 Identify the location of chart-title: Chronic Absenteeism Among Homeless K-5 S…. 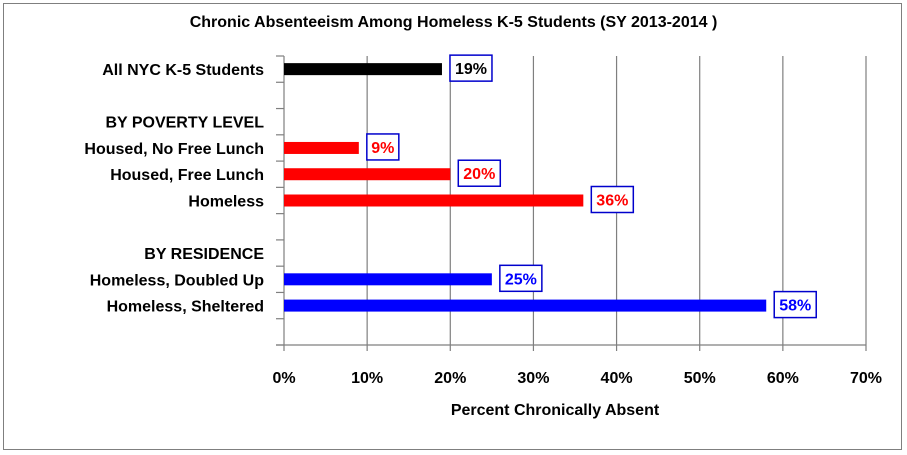
(453, 22).